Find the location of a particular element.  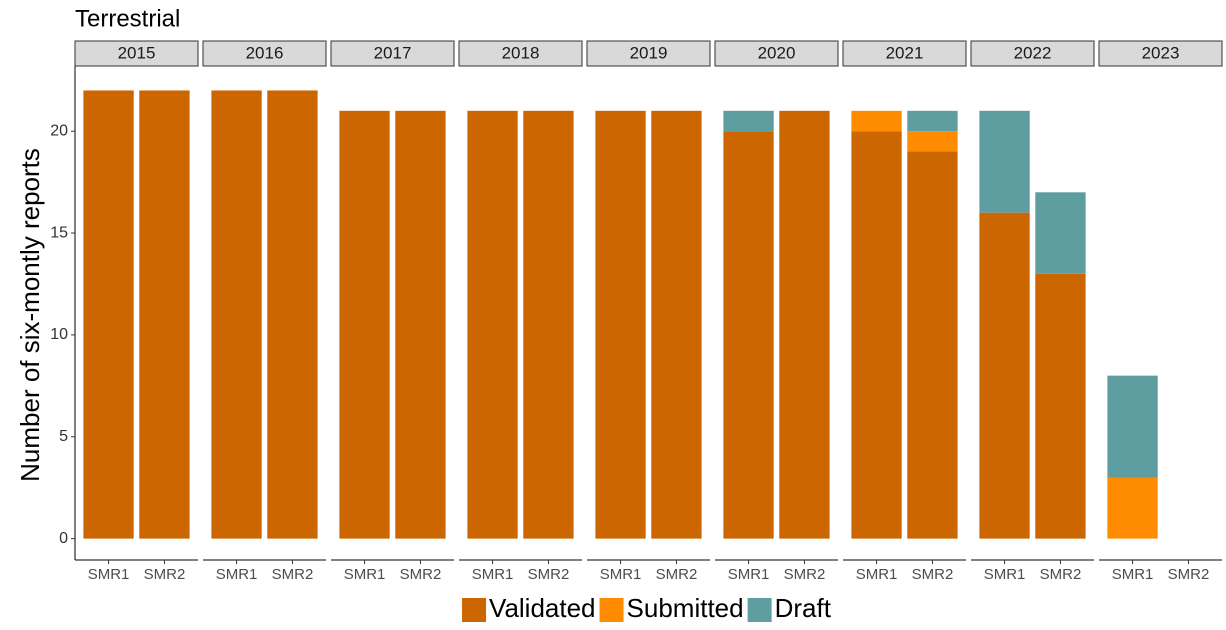

y-tick-label: 10 is located at coordinates (59, 334).